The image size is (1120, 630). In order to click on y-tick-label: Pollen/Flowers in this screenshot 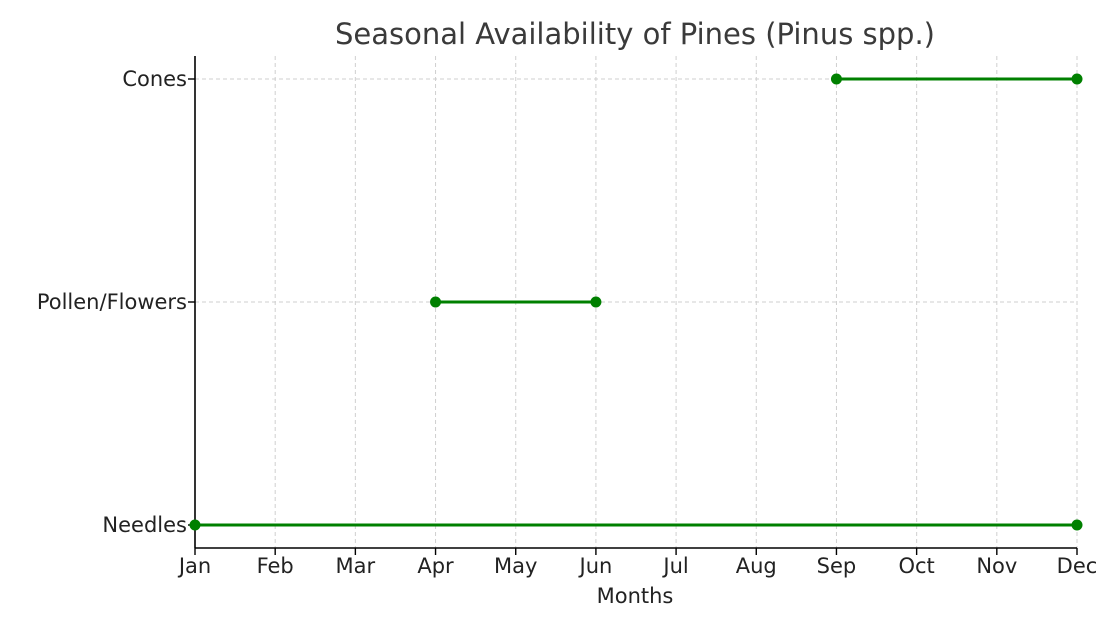, I will do `click(112, 302)`.